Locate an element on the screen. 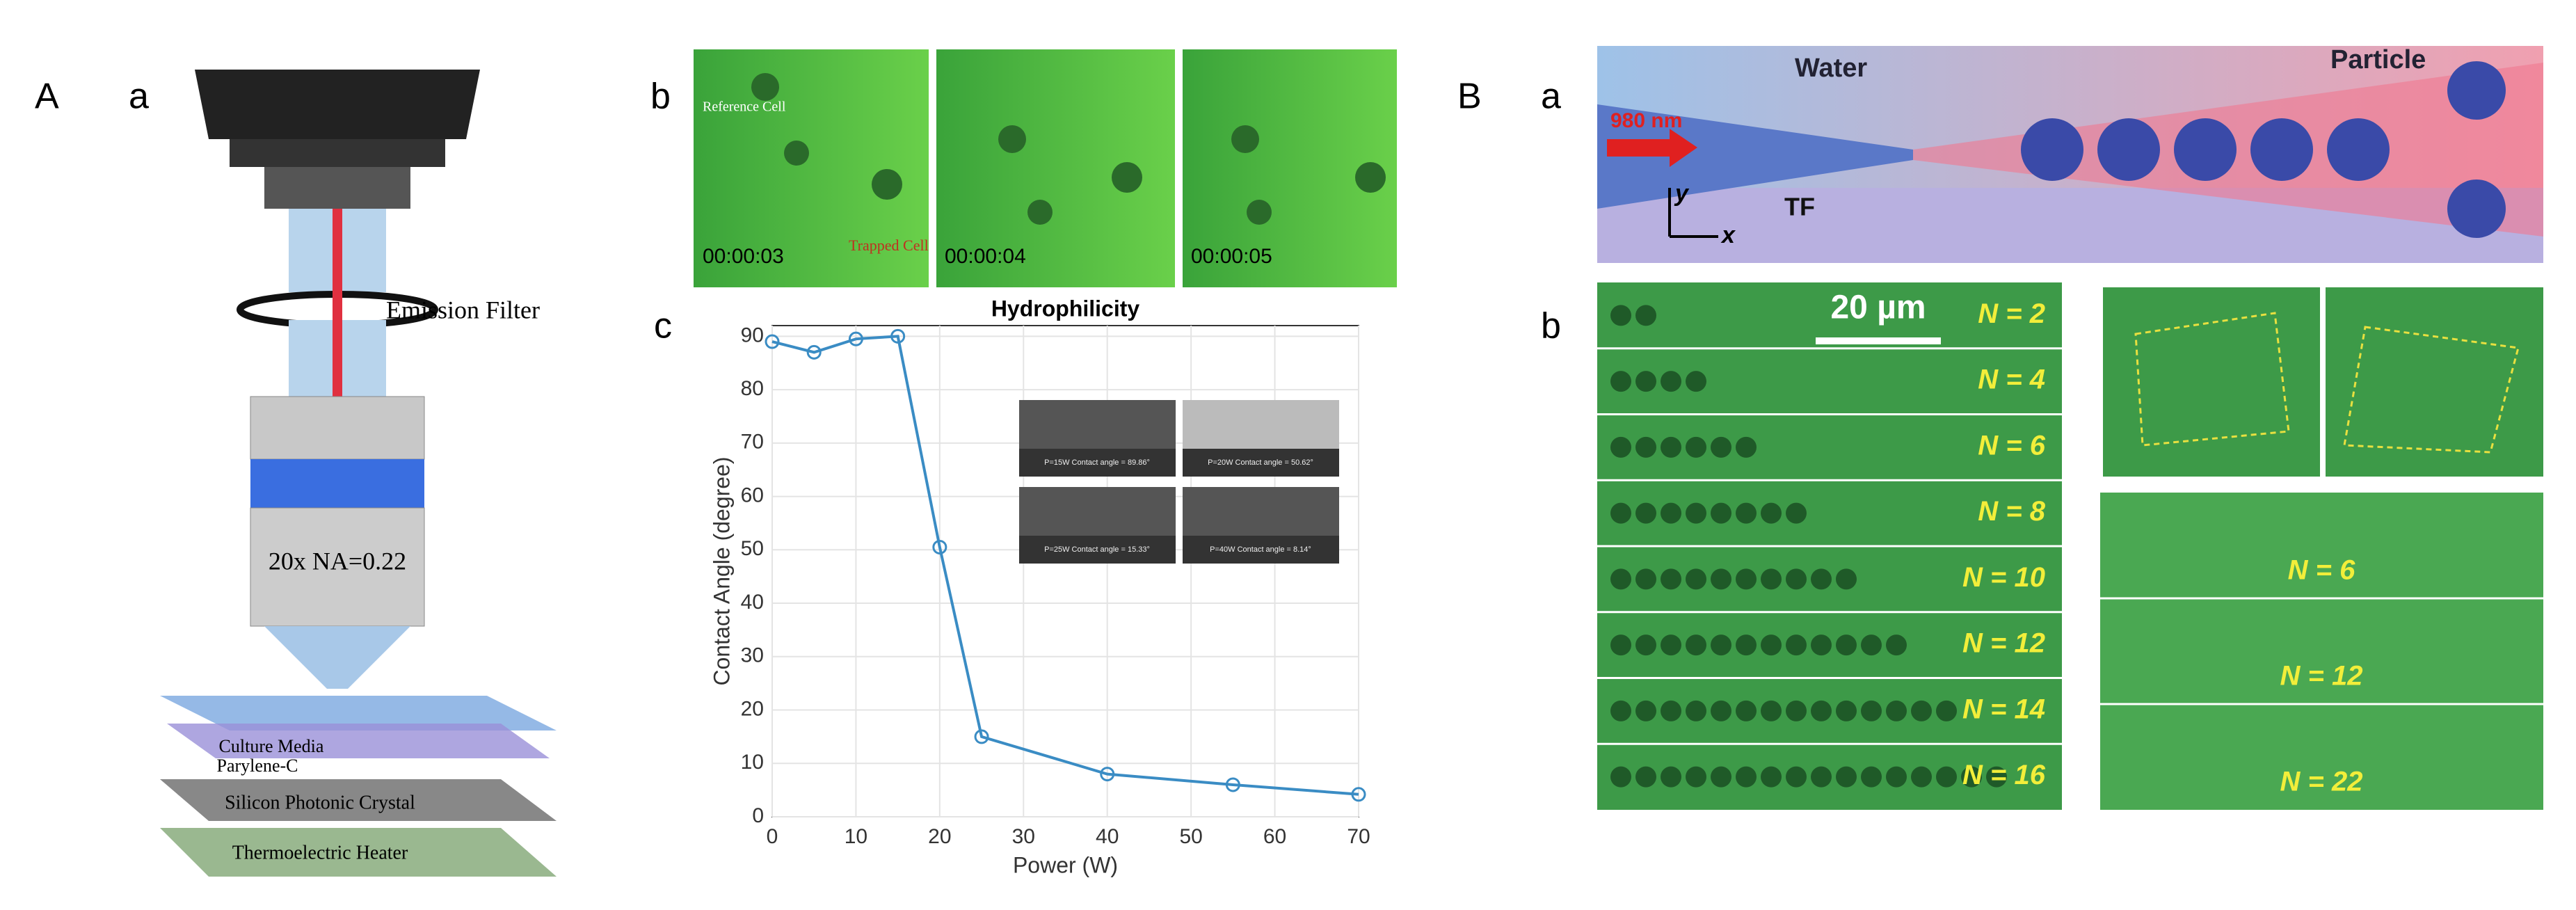  x-axis-label: Power (W) is located at coordinates (1065, 864).